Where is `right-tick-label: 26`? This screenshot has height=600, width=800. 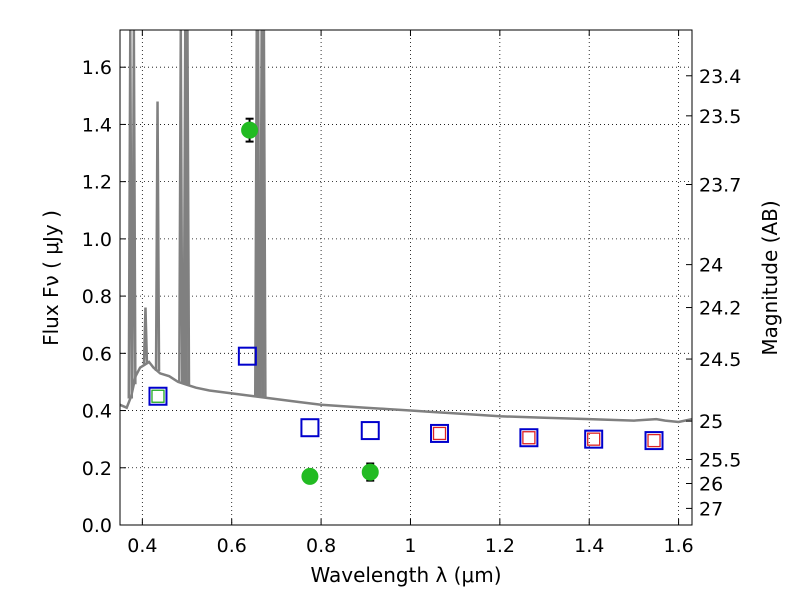
right-tick-label: 26 is located at coordinates (711, 485).